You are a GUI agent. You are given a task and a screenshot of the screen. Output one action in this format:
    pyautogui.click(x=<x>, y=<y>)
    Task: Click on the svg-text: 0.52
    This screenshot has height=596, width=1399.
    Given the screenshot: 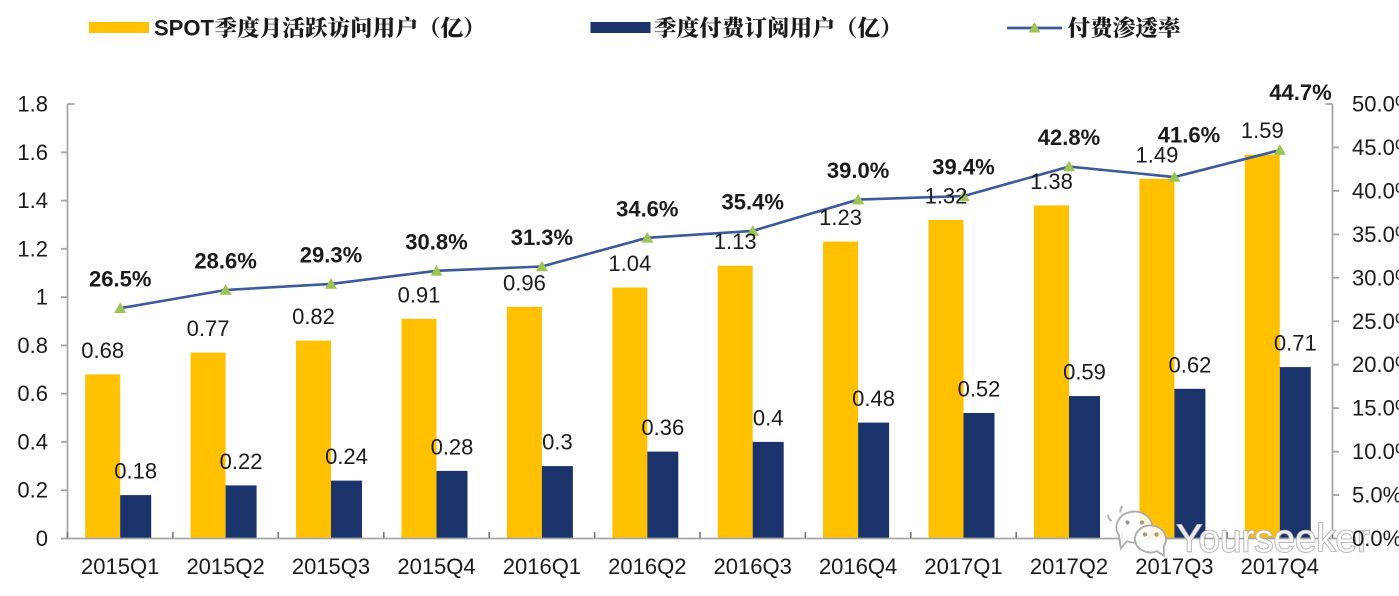 What is the action you would take?
    pyautogui.click(x=979, y=389)
    